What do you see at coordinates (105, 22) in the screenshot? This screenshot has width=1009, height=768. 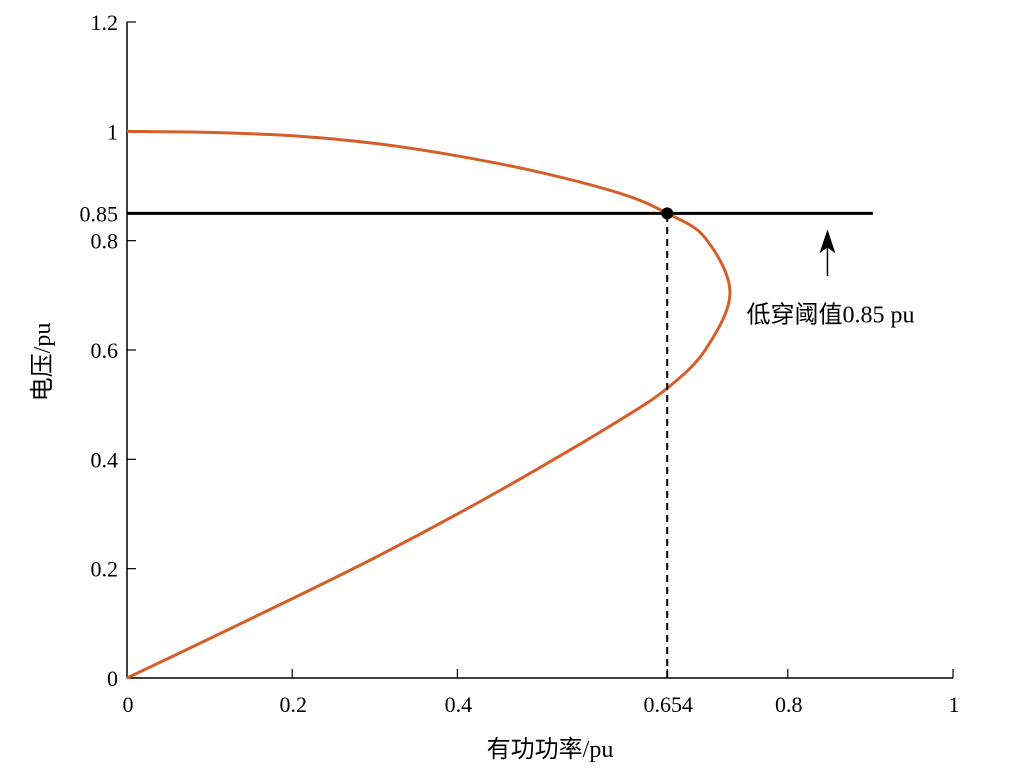 I see `y-tick-label: 1.2` at bounding box center [105, 22].